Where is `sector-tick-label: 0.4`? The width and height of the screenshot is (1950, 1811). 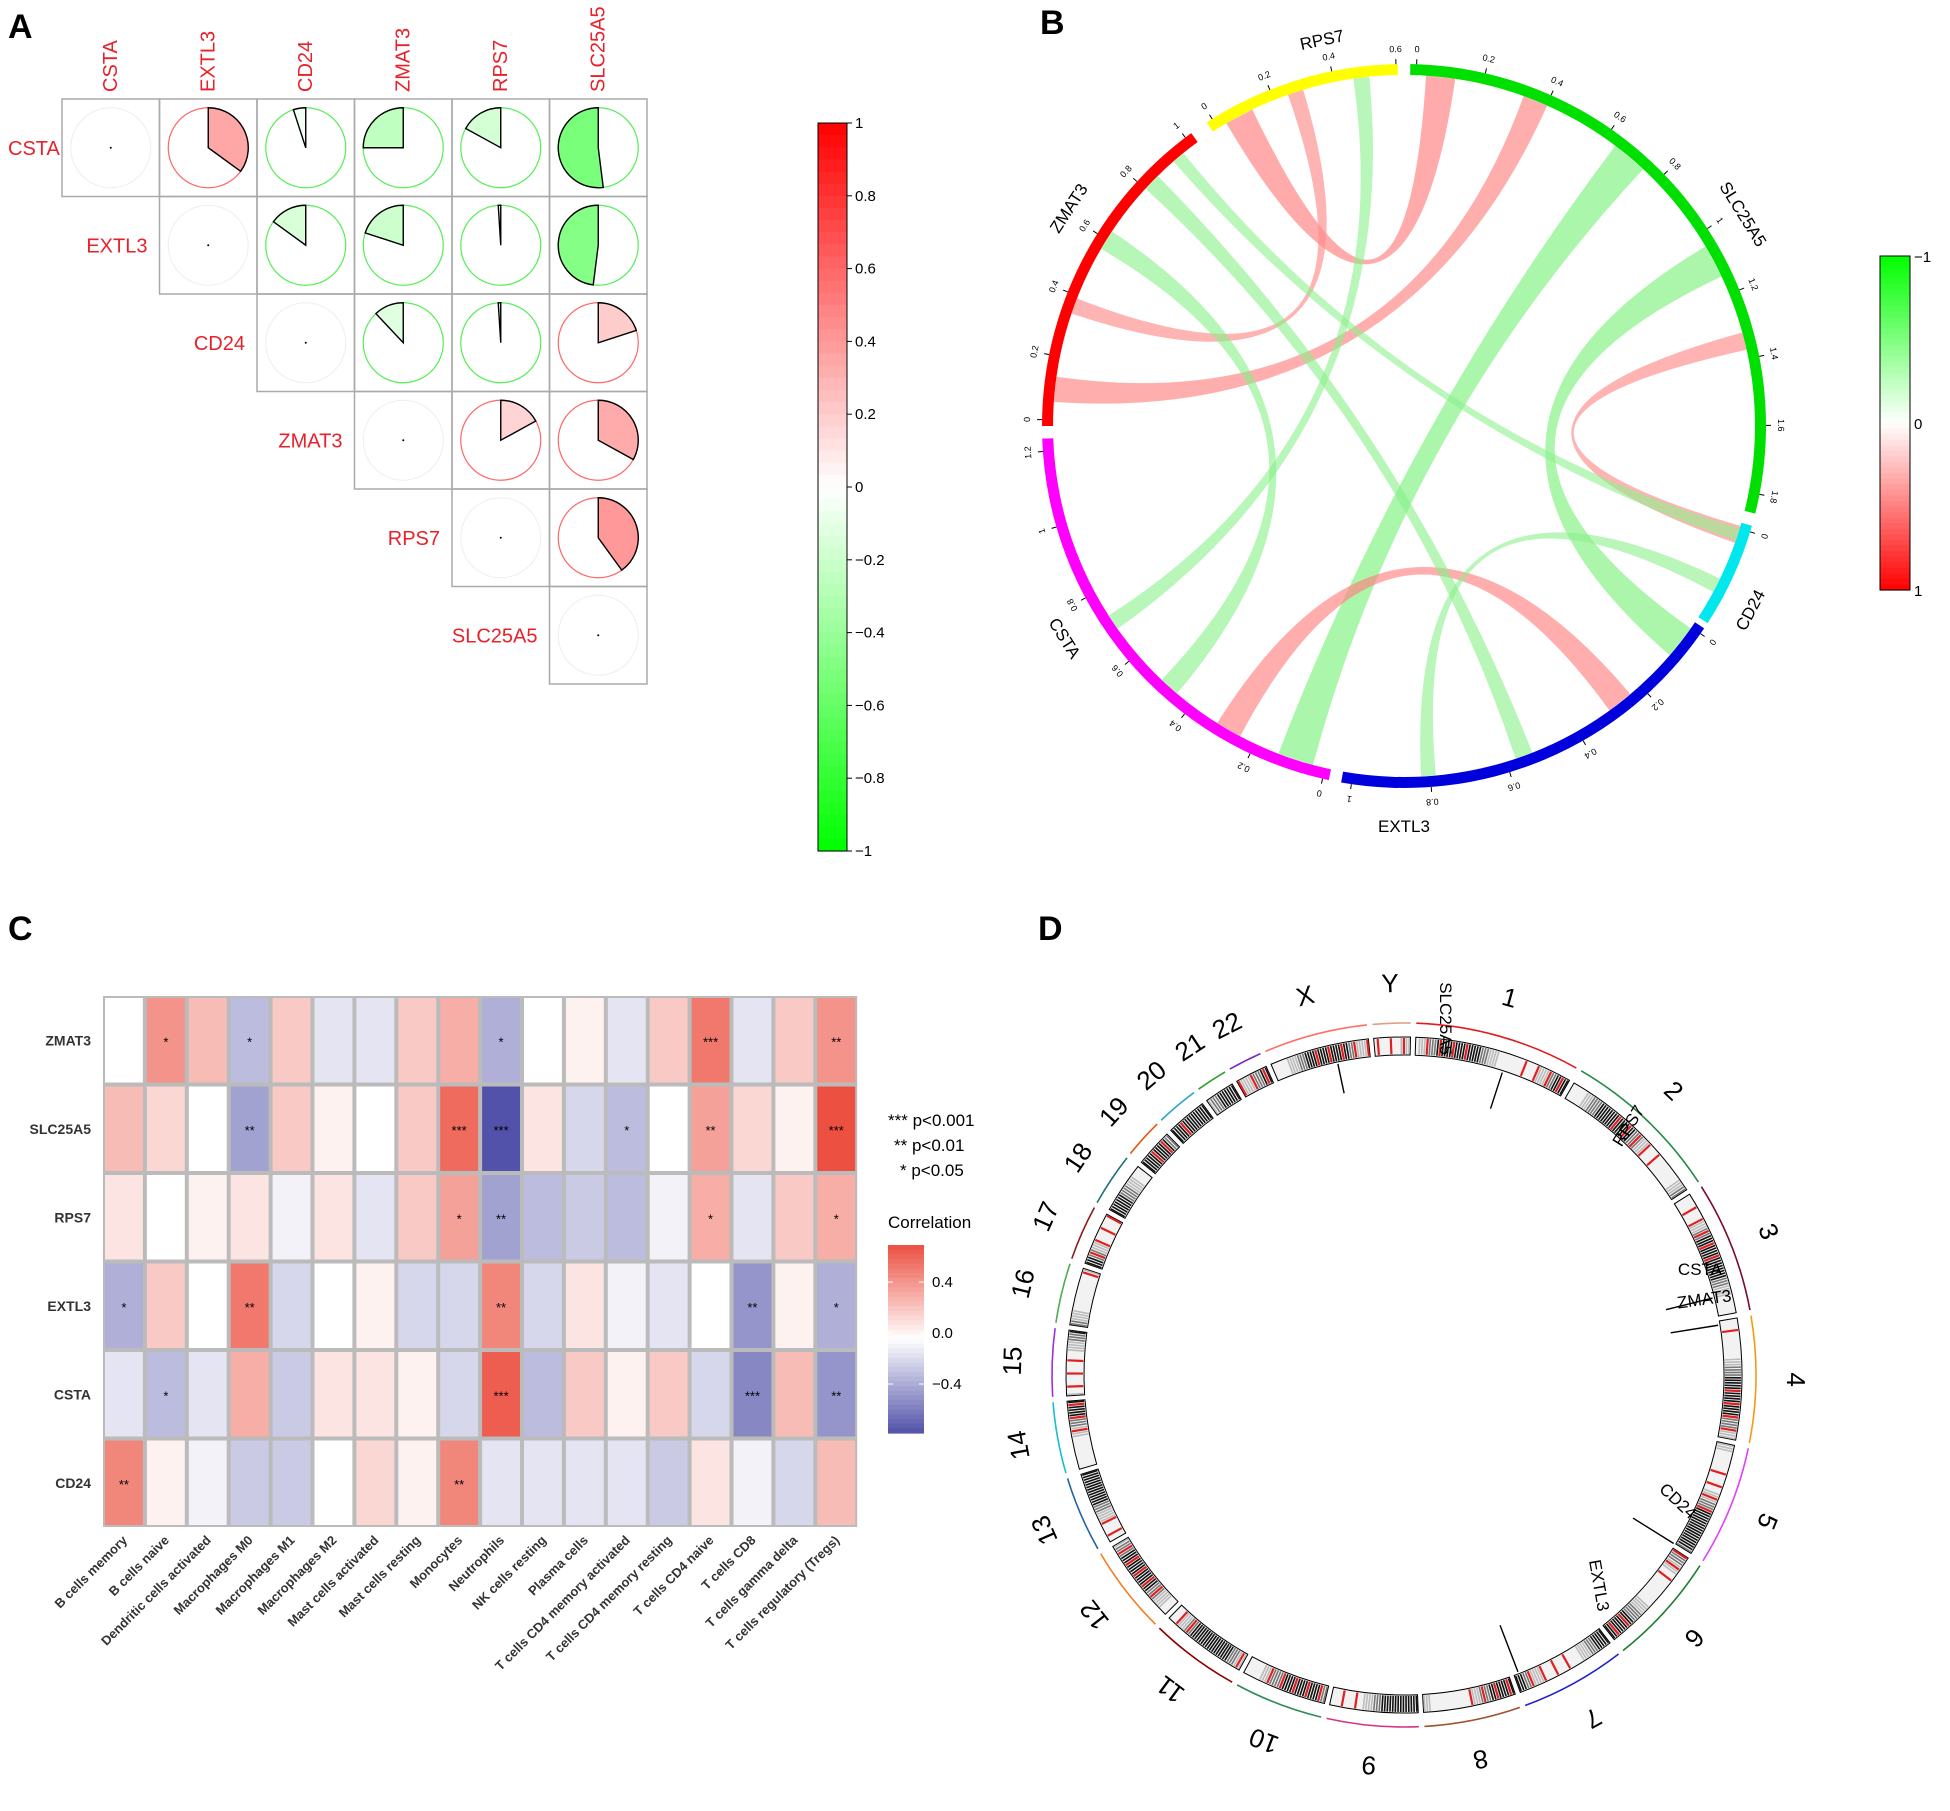 sector-tick-label: 0.4 is located at coordinates (1556, 81).